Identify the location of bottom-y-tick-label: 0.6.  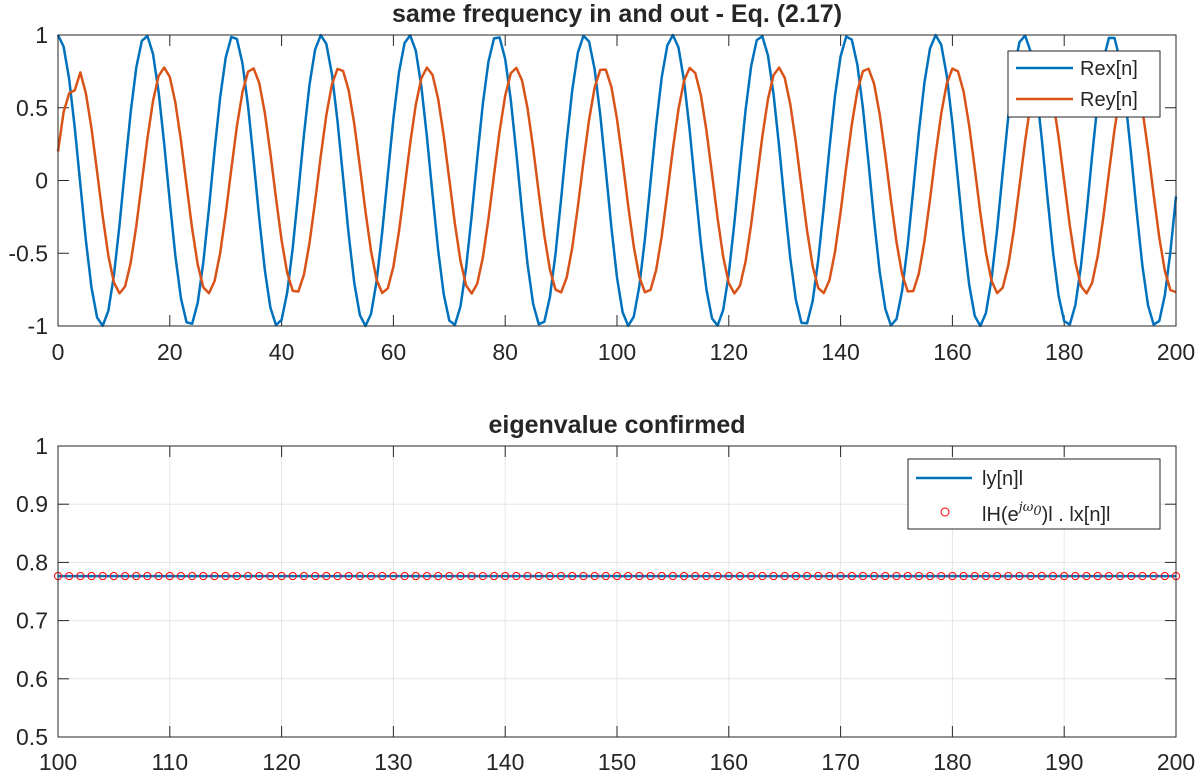
(32, 679).